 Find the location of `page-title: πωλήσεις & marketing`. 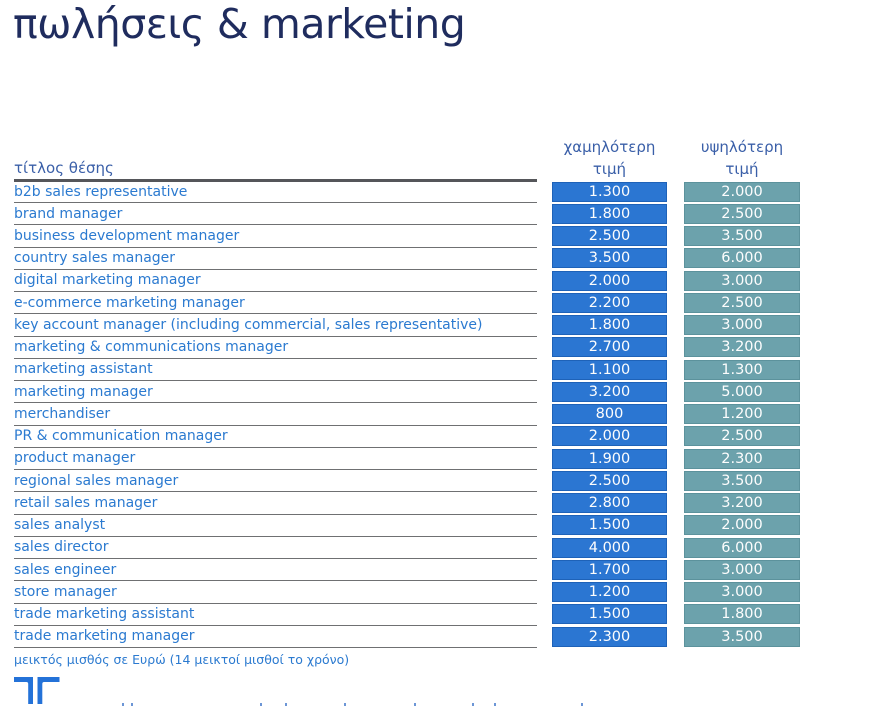

page-title: πωλήσεις & marketing is located at coordinates (239, 24).